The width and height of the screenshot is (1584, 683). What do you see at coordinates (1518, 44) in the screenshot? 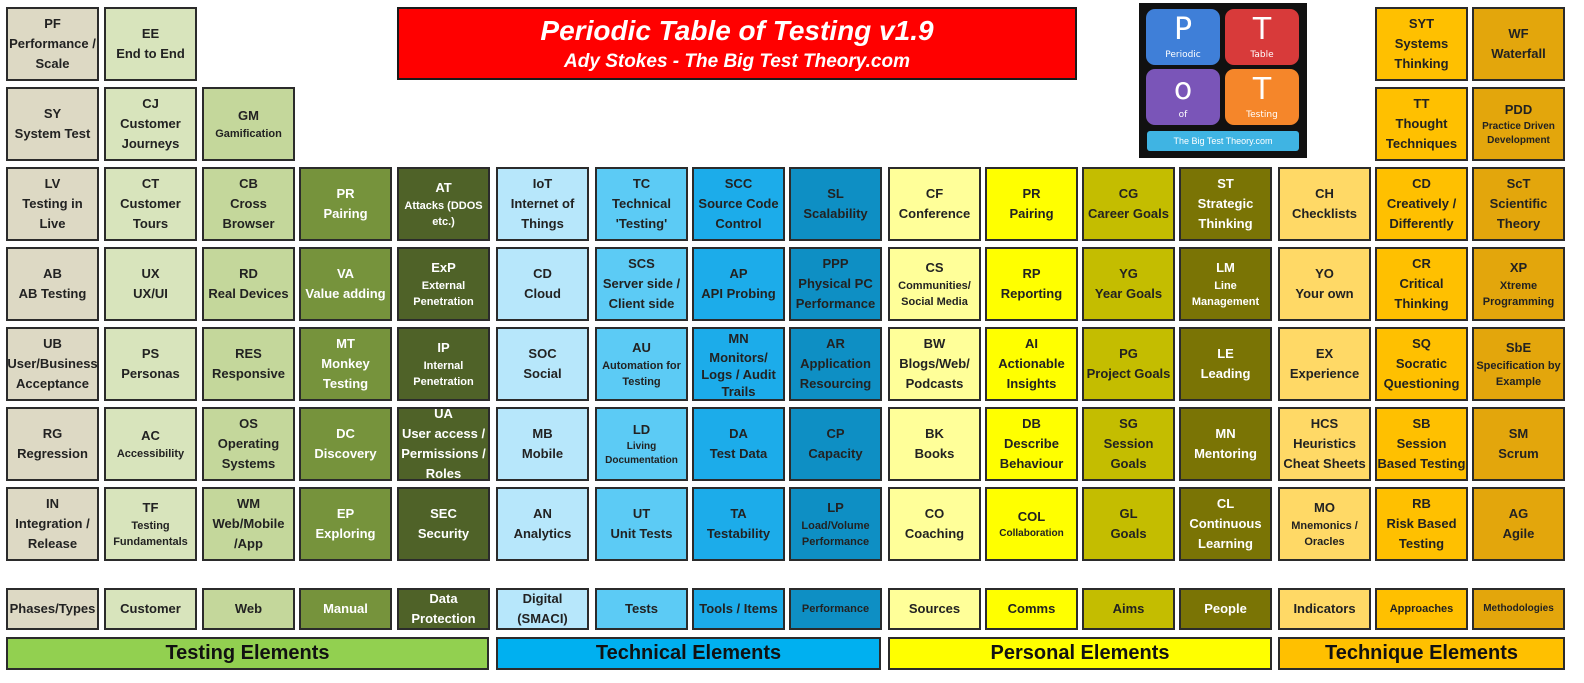
I see `element-wf: WF Waterfall` at bounding box center [1518, 44].